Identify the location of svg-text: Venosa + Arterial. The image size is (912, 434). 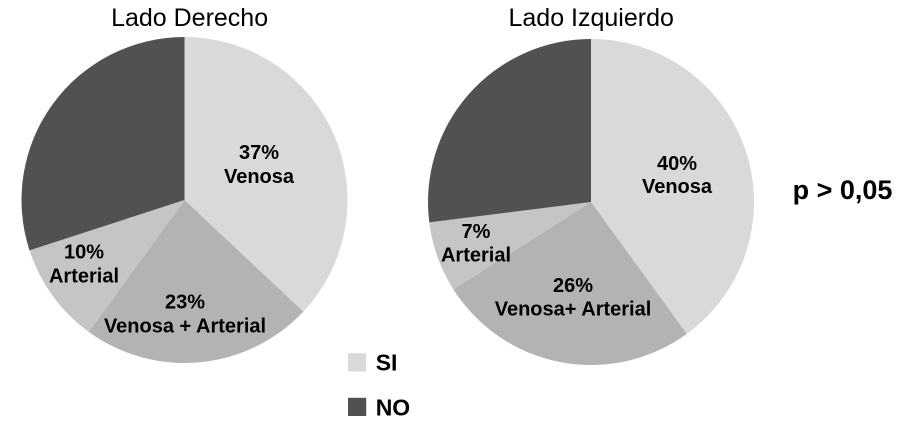
(185, 327).